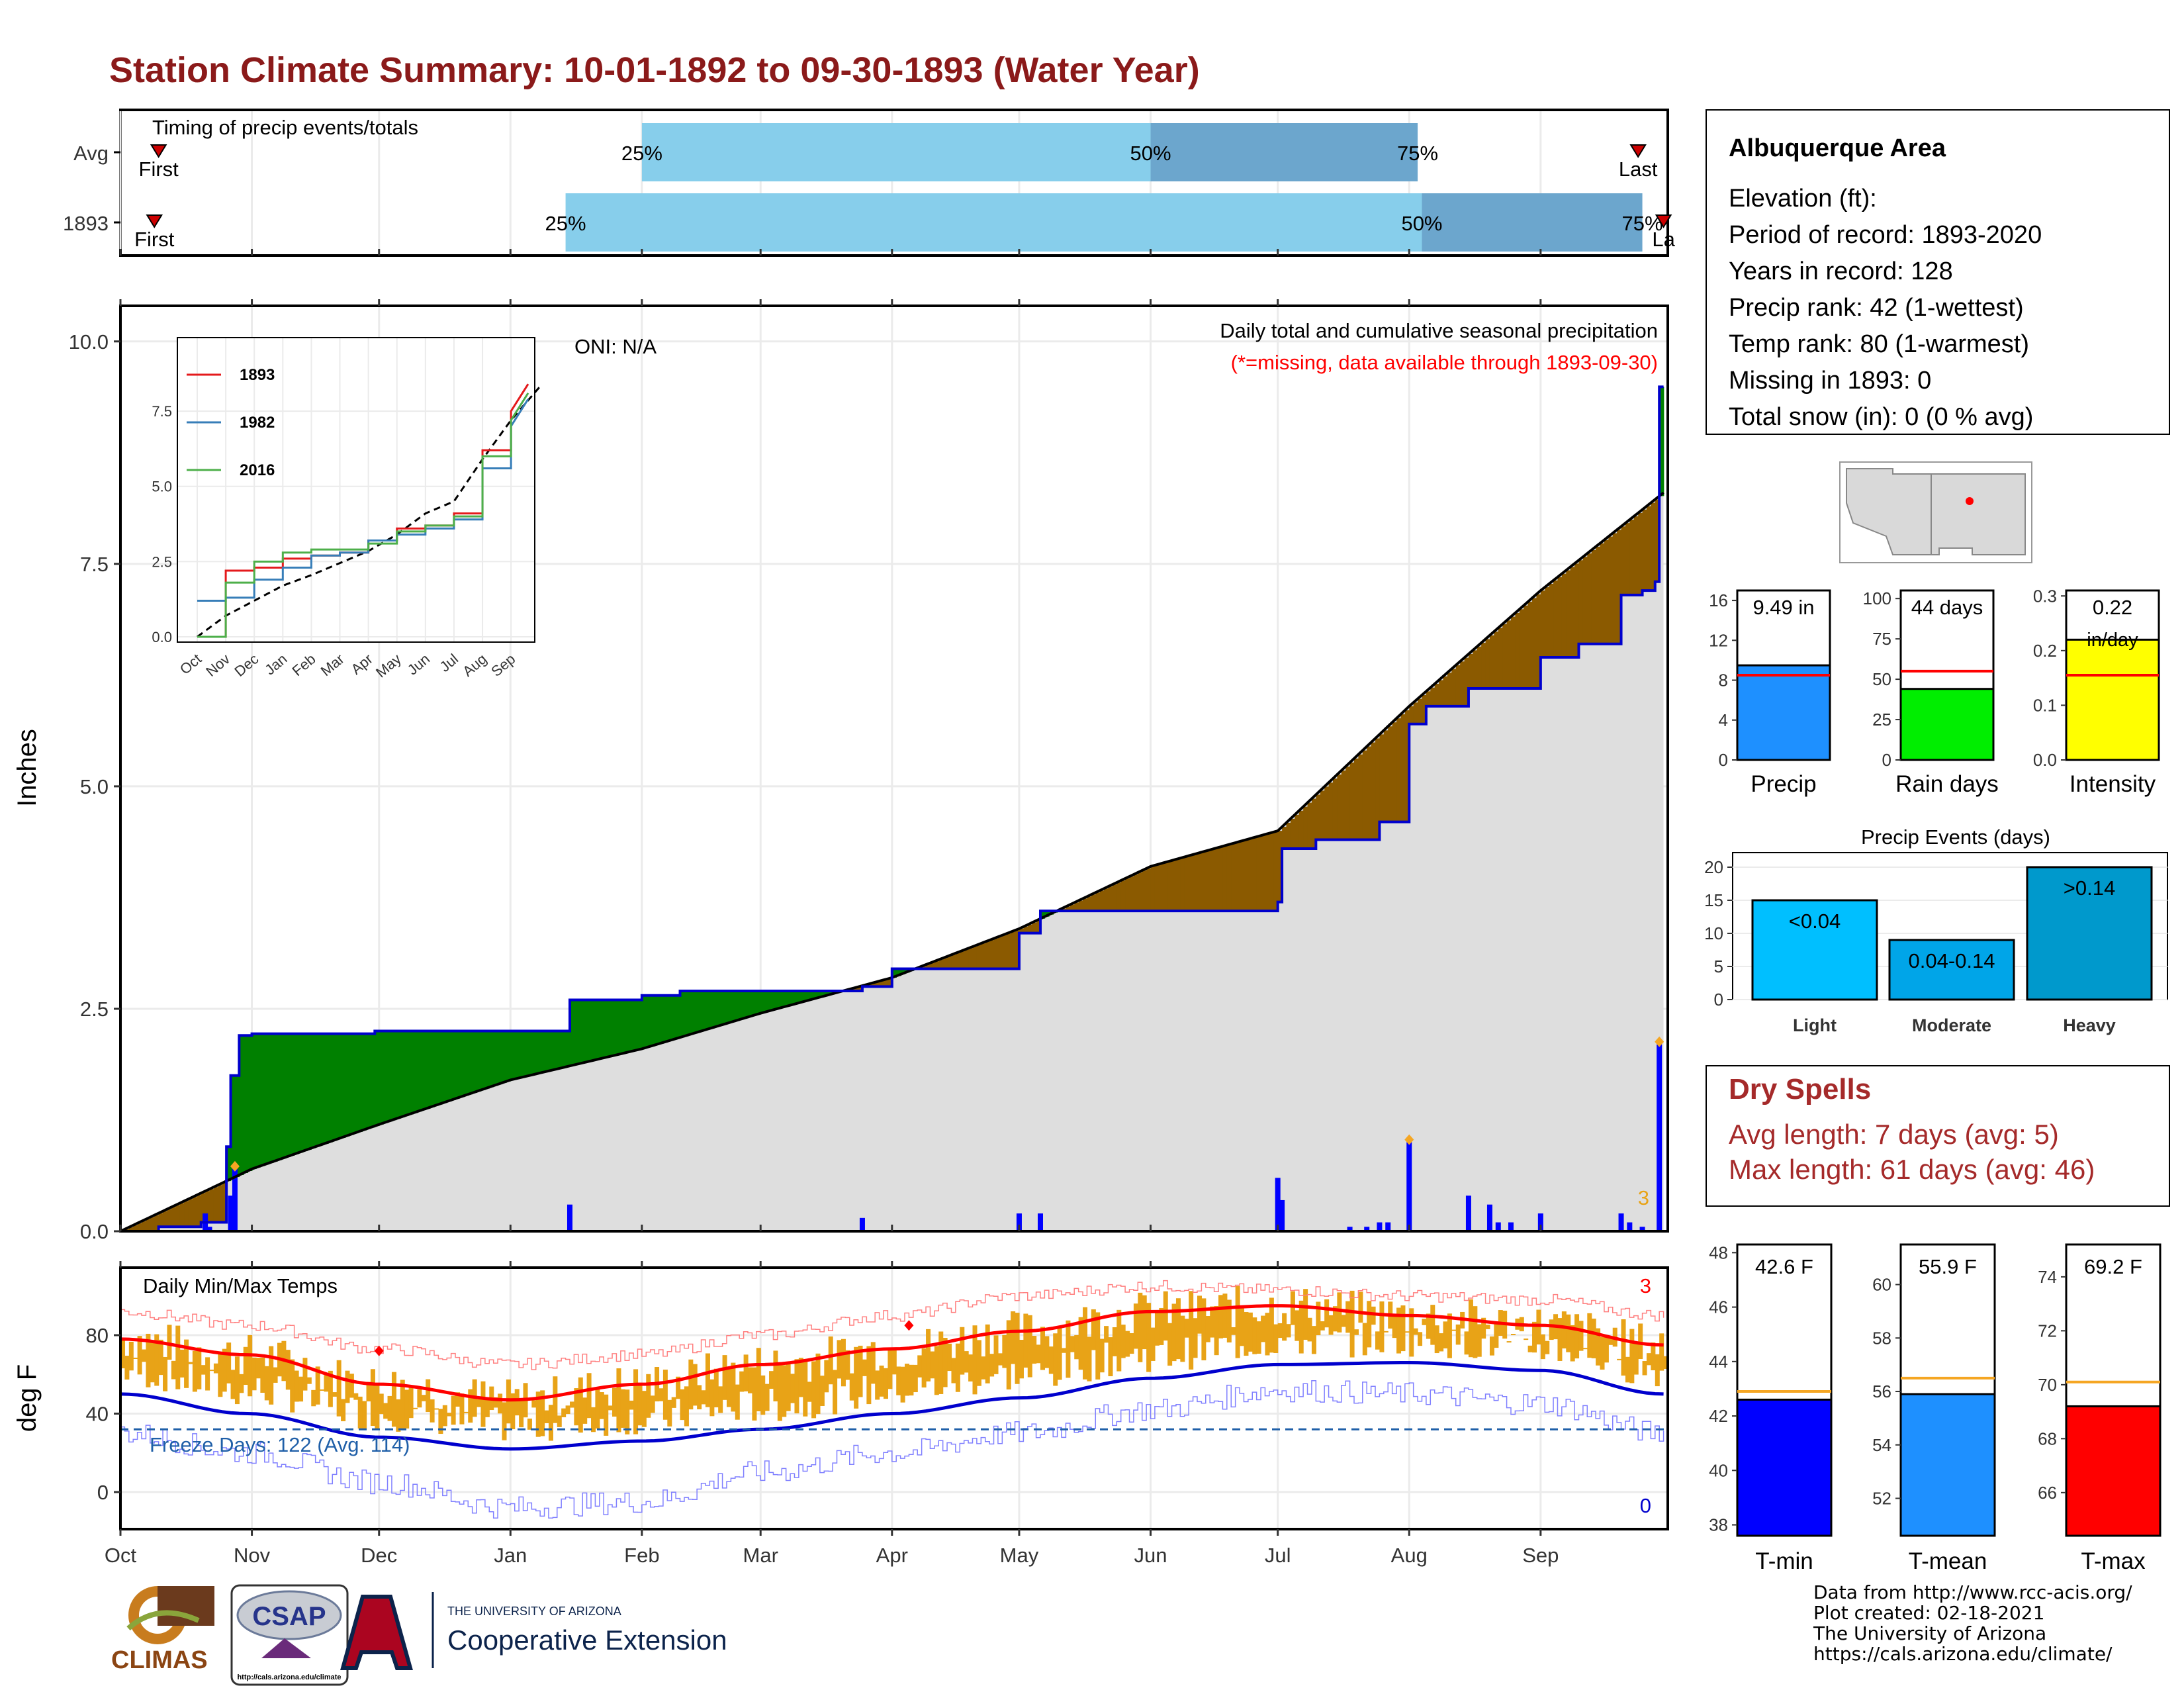  I want to click on temp-summary-ytick-label: 40, so click(1718, 1470).